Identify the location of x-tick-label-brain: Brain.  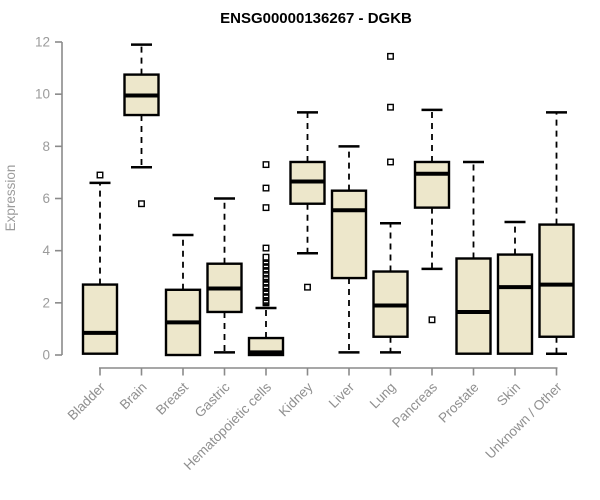
(133, 396).